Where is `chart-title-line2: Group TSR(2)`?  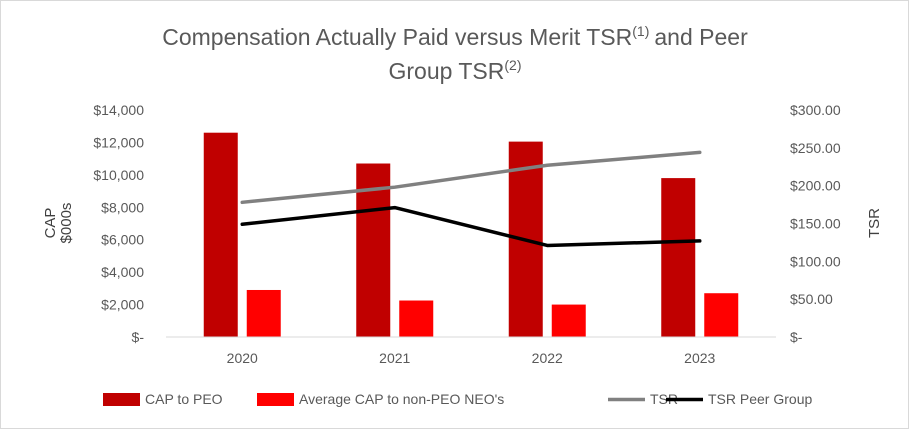 chart-title-line2: Group TSR(2) is located at coordinates (454, 70).